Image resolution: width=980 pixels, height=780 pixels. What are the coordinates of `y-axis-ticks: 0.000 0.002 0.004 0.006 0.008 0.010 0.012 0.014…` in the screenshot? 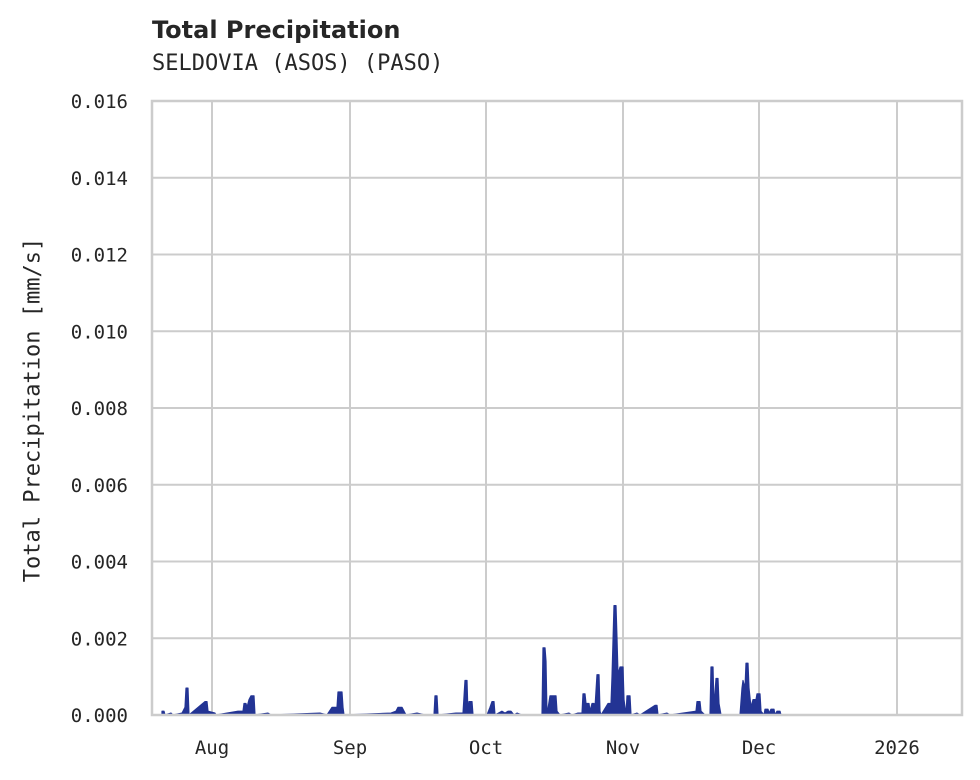 It's located at (99, 409).